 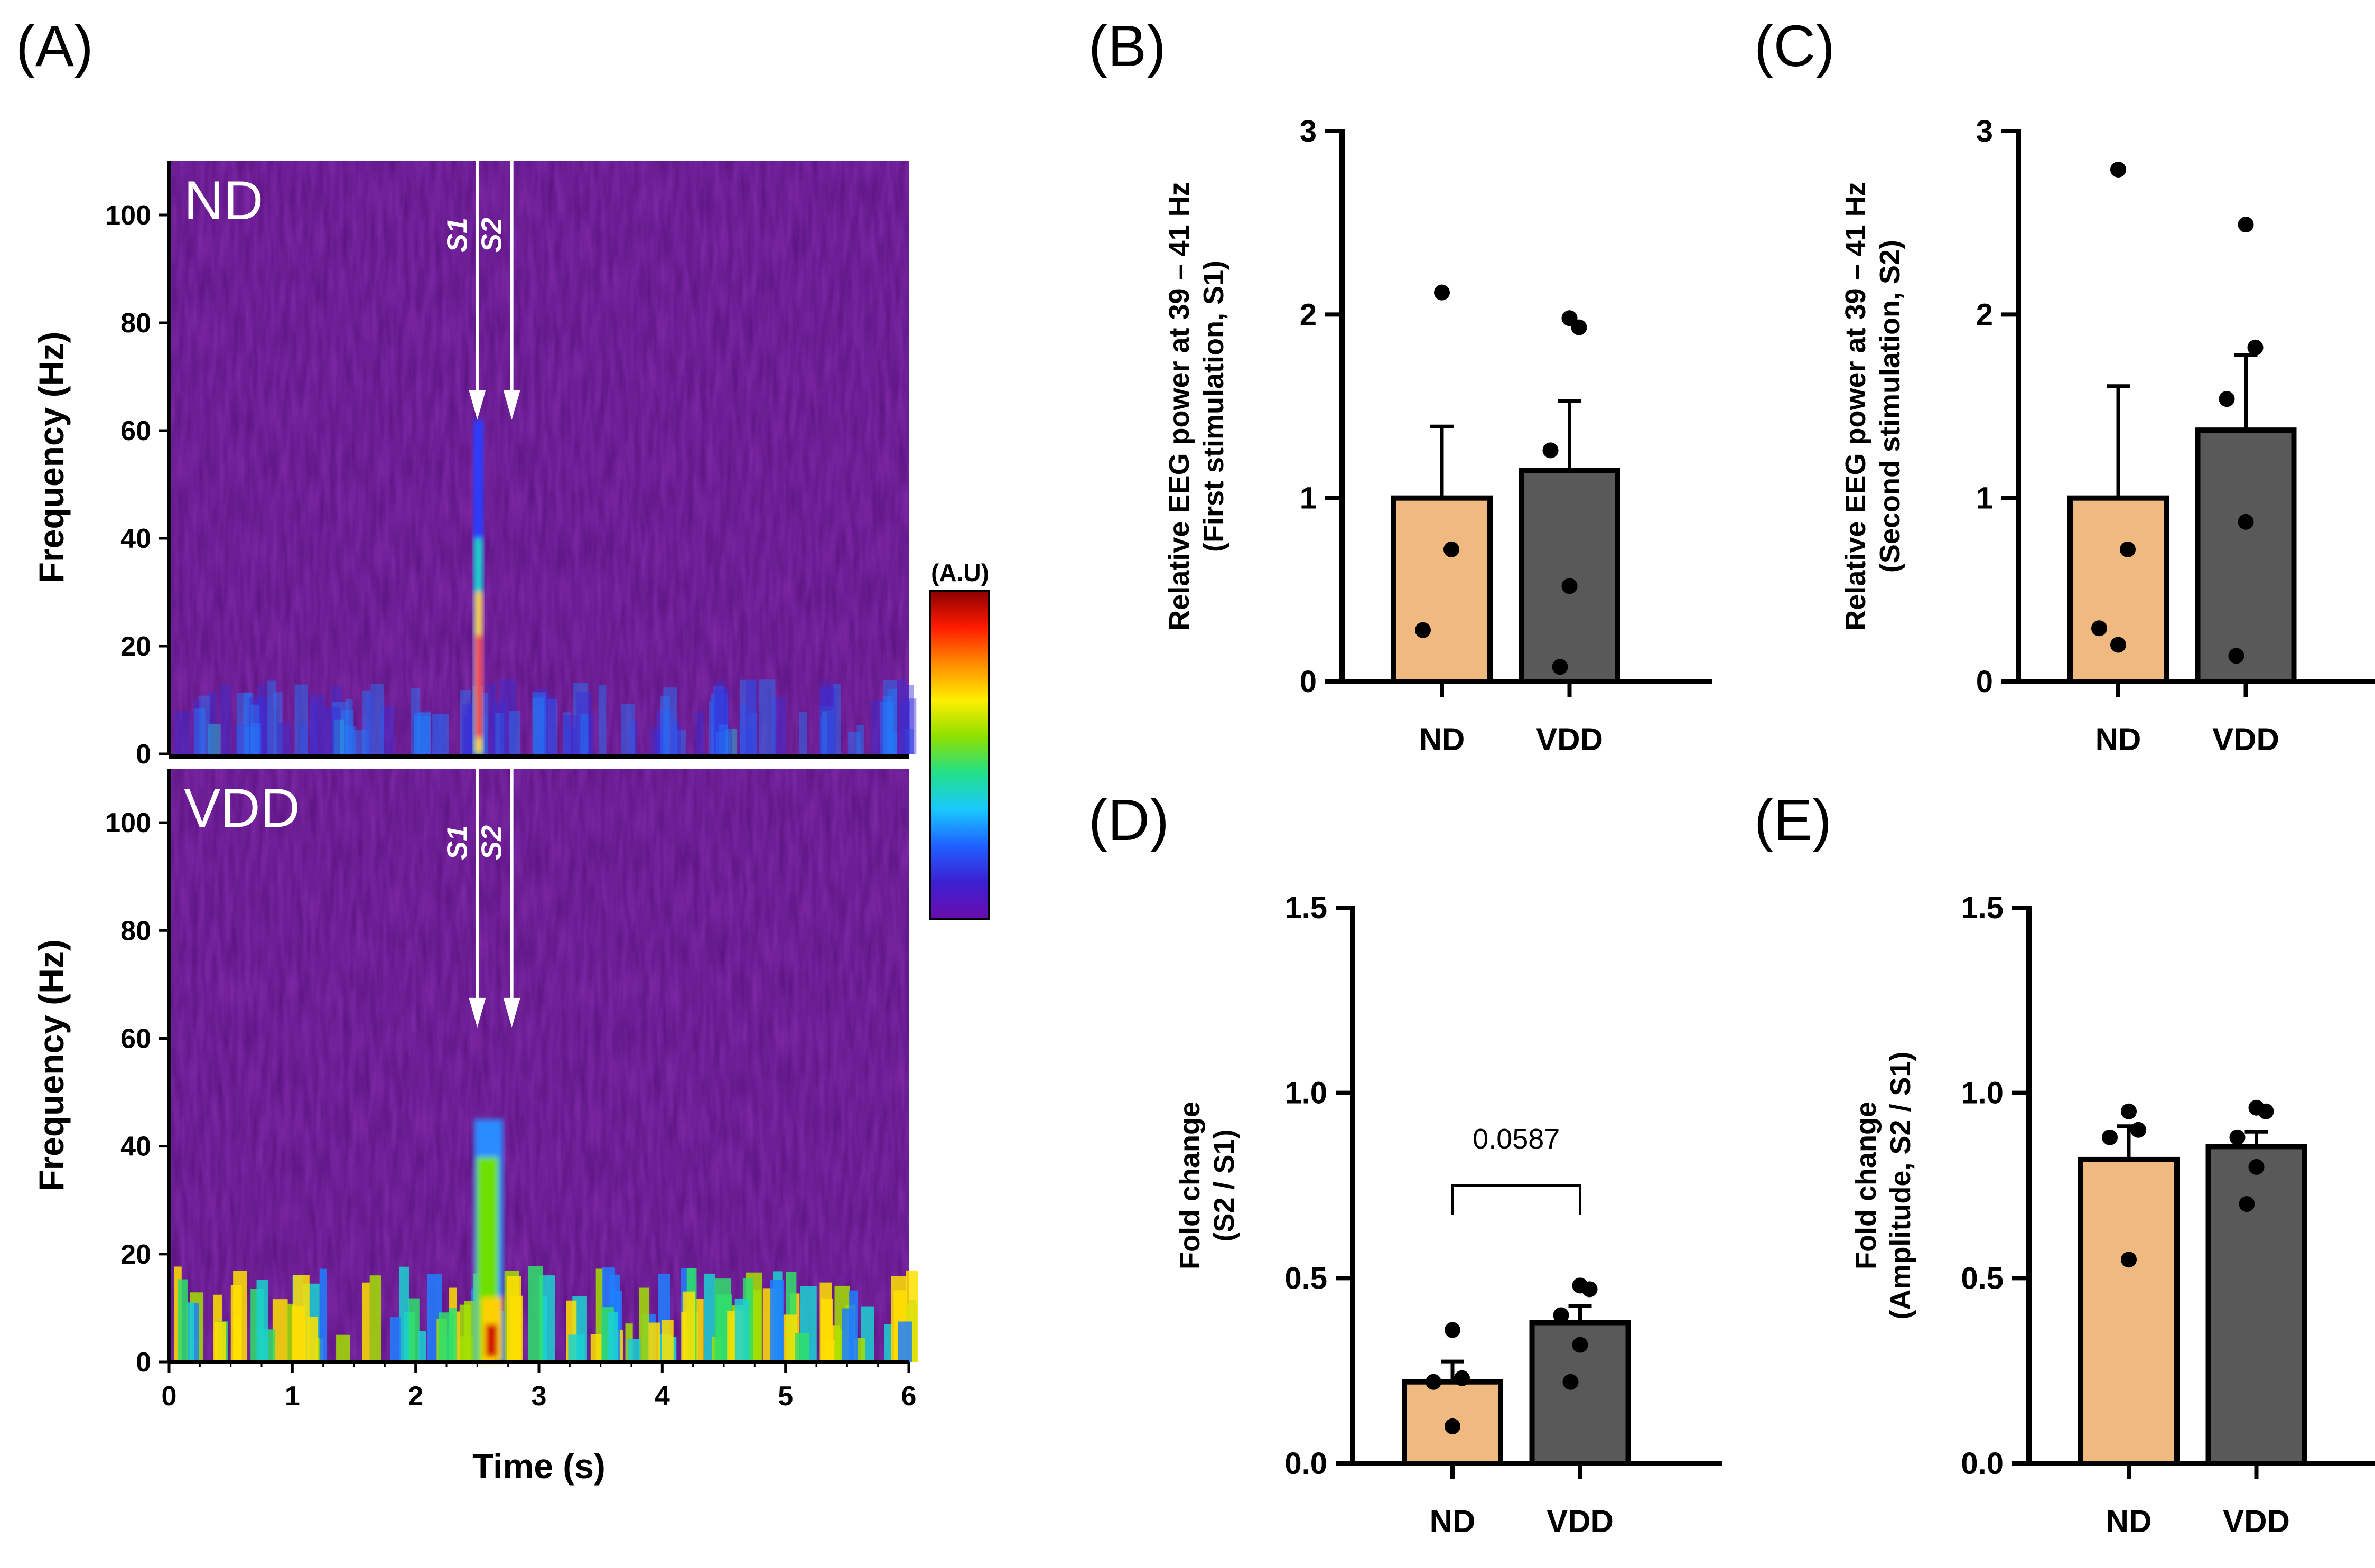 I want to click on y-tick-label: 0.5, so click(x=1982, y=1278).